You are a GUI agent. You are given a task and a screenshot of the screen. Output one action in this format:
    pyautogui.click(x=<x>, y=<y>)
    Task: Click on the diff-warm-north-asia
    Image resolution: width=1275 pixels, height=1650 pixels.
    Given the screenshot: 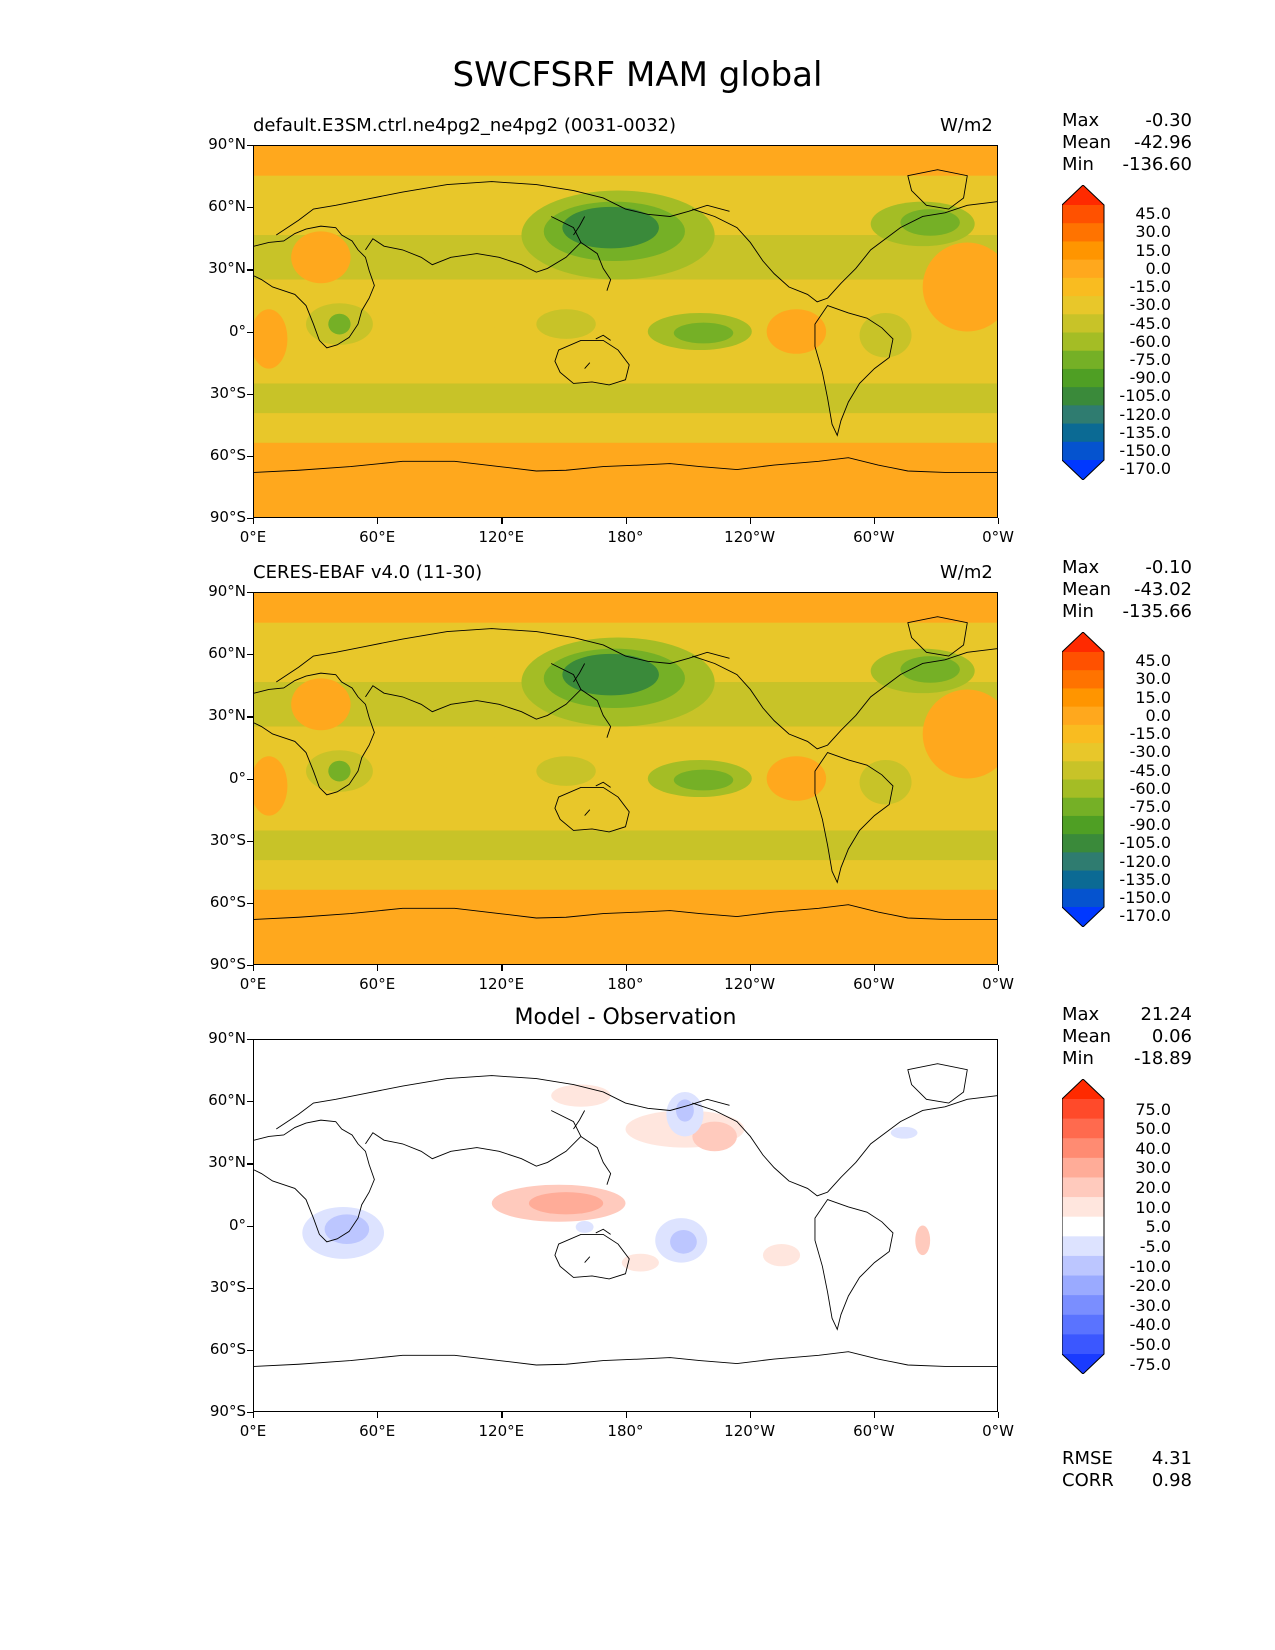 What is the action you would take?
    pyautogui.click(x=581, y=1095)
    